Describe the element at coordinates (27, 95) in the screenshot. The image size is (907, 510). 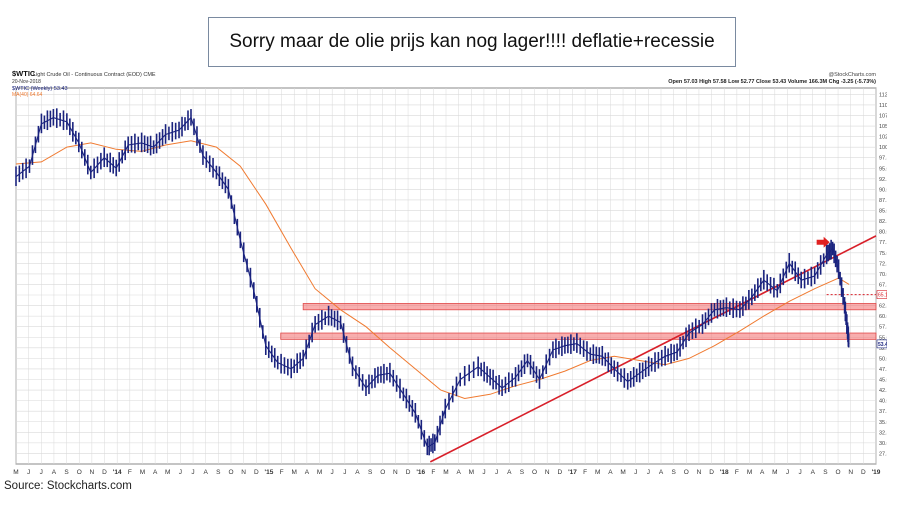
I see `legend-ma: MA(40) 64.64` at that location.